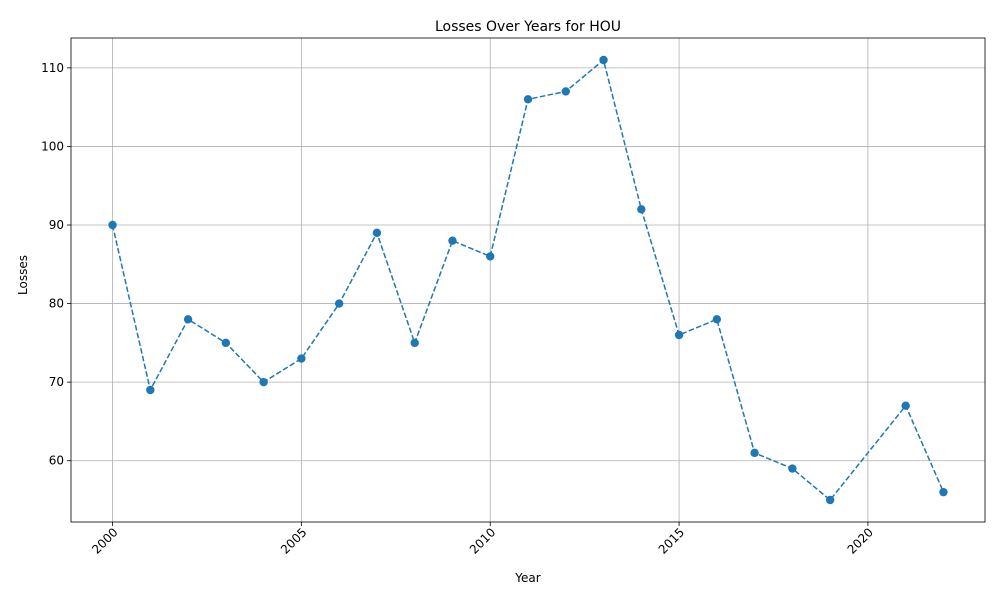  Describe the element at coordinates (56, 304) in the screenshot. I see `y-tick-label: 80` at that location.